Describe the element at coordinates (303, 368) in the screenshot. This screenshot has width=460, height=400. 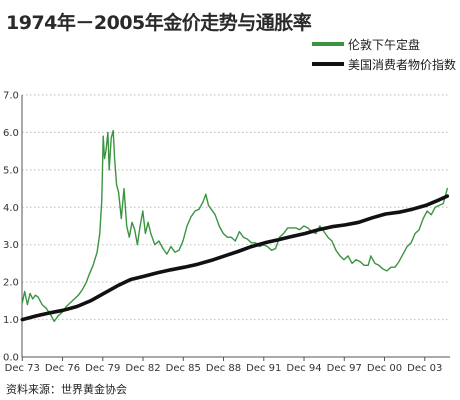
I see `x-tick-label-7: Dec 94` at that location.